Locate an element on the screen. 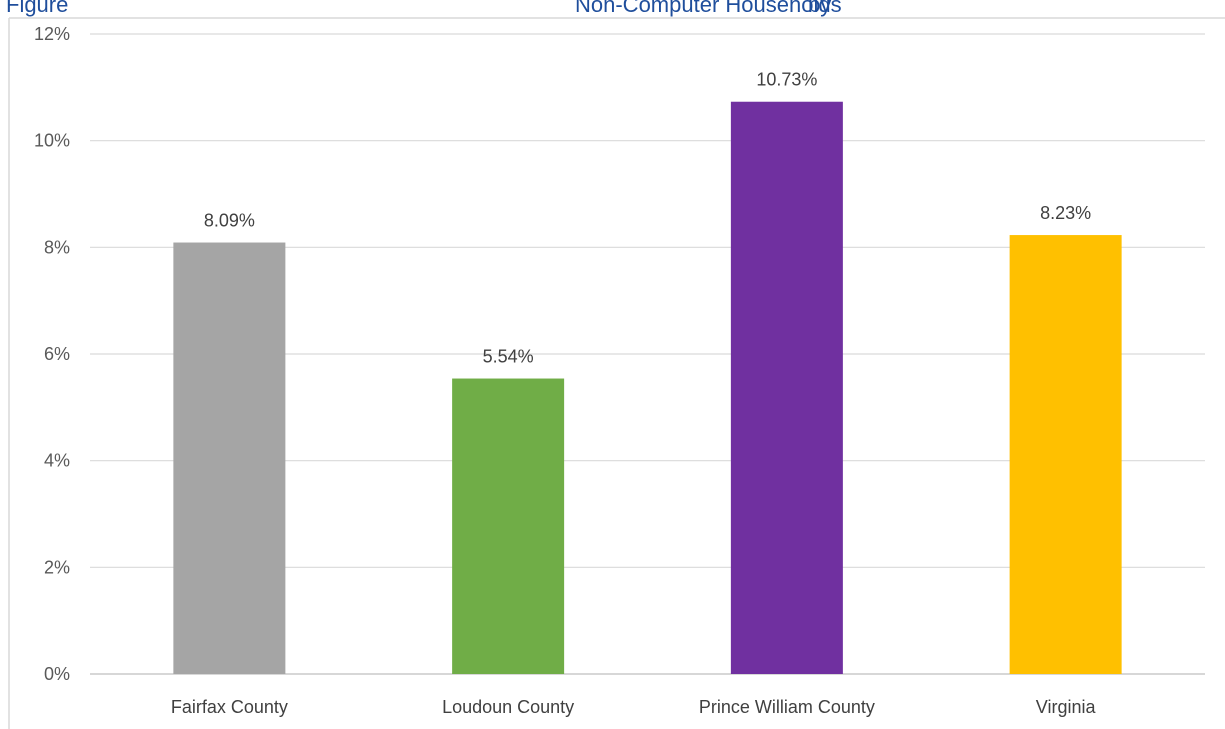  y-tick-label: 2% is located at coordinates (57, 567).